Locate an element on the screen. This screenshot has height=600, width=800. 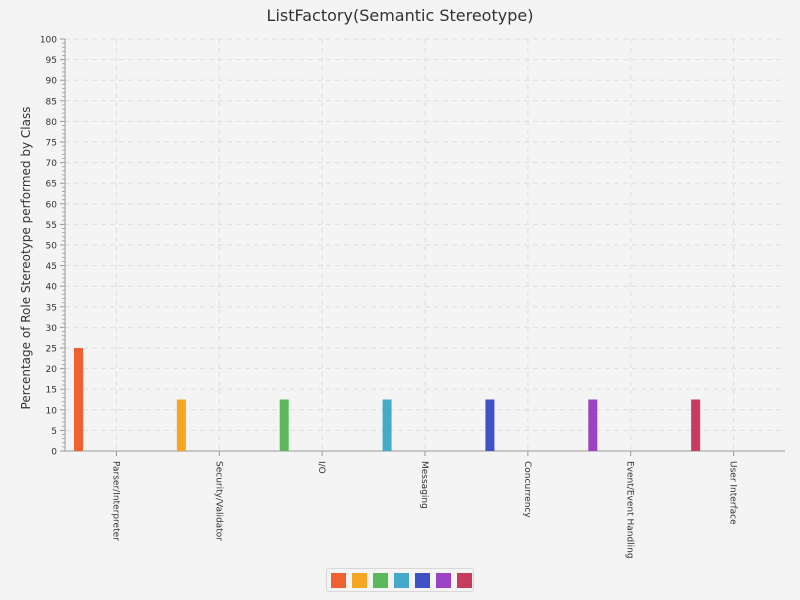
bar-concurrency is located at coordinates (490, 425).